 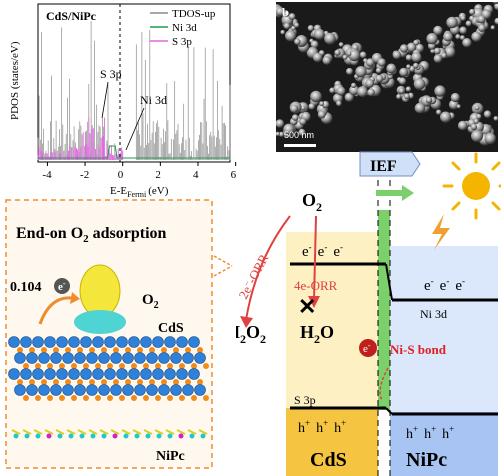 What do you see at coordinates (91, 235) in the screenshot?
I see `adsorption-title: End-on O2 adsorption` at bounding box center [91, 235].